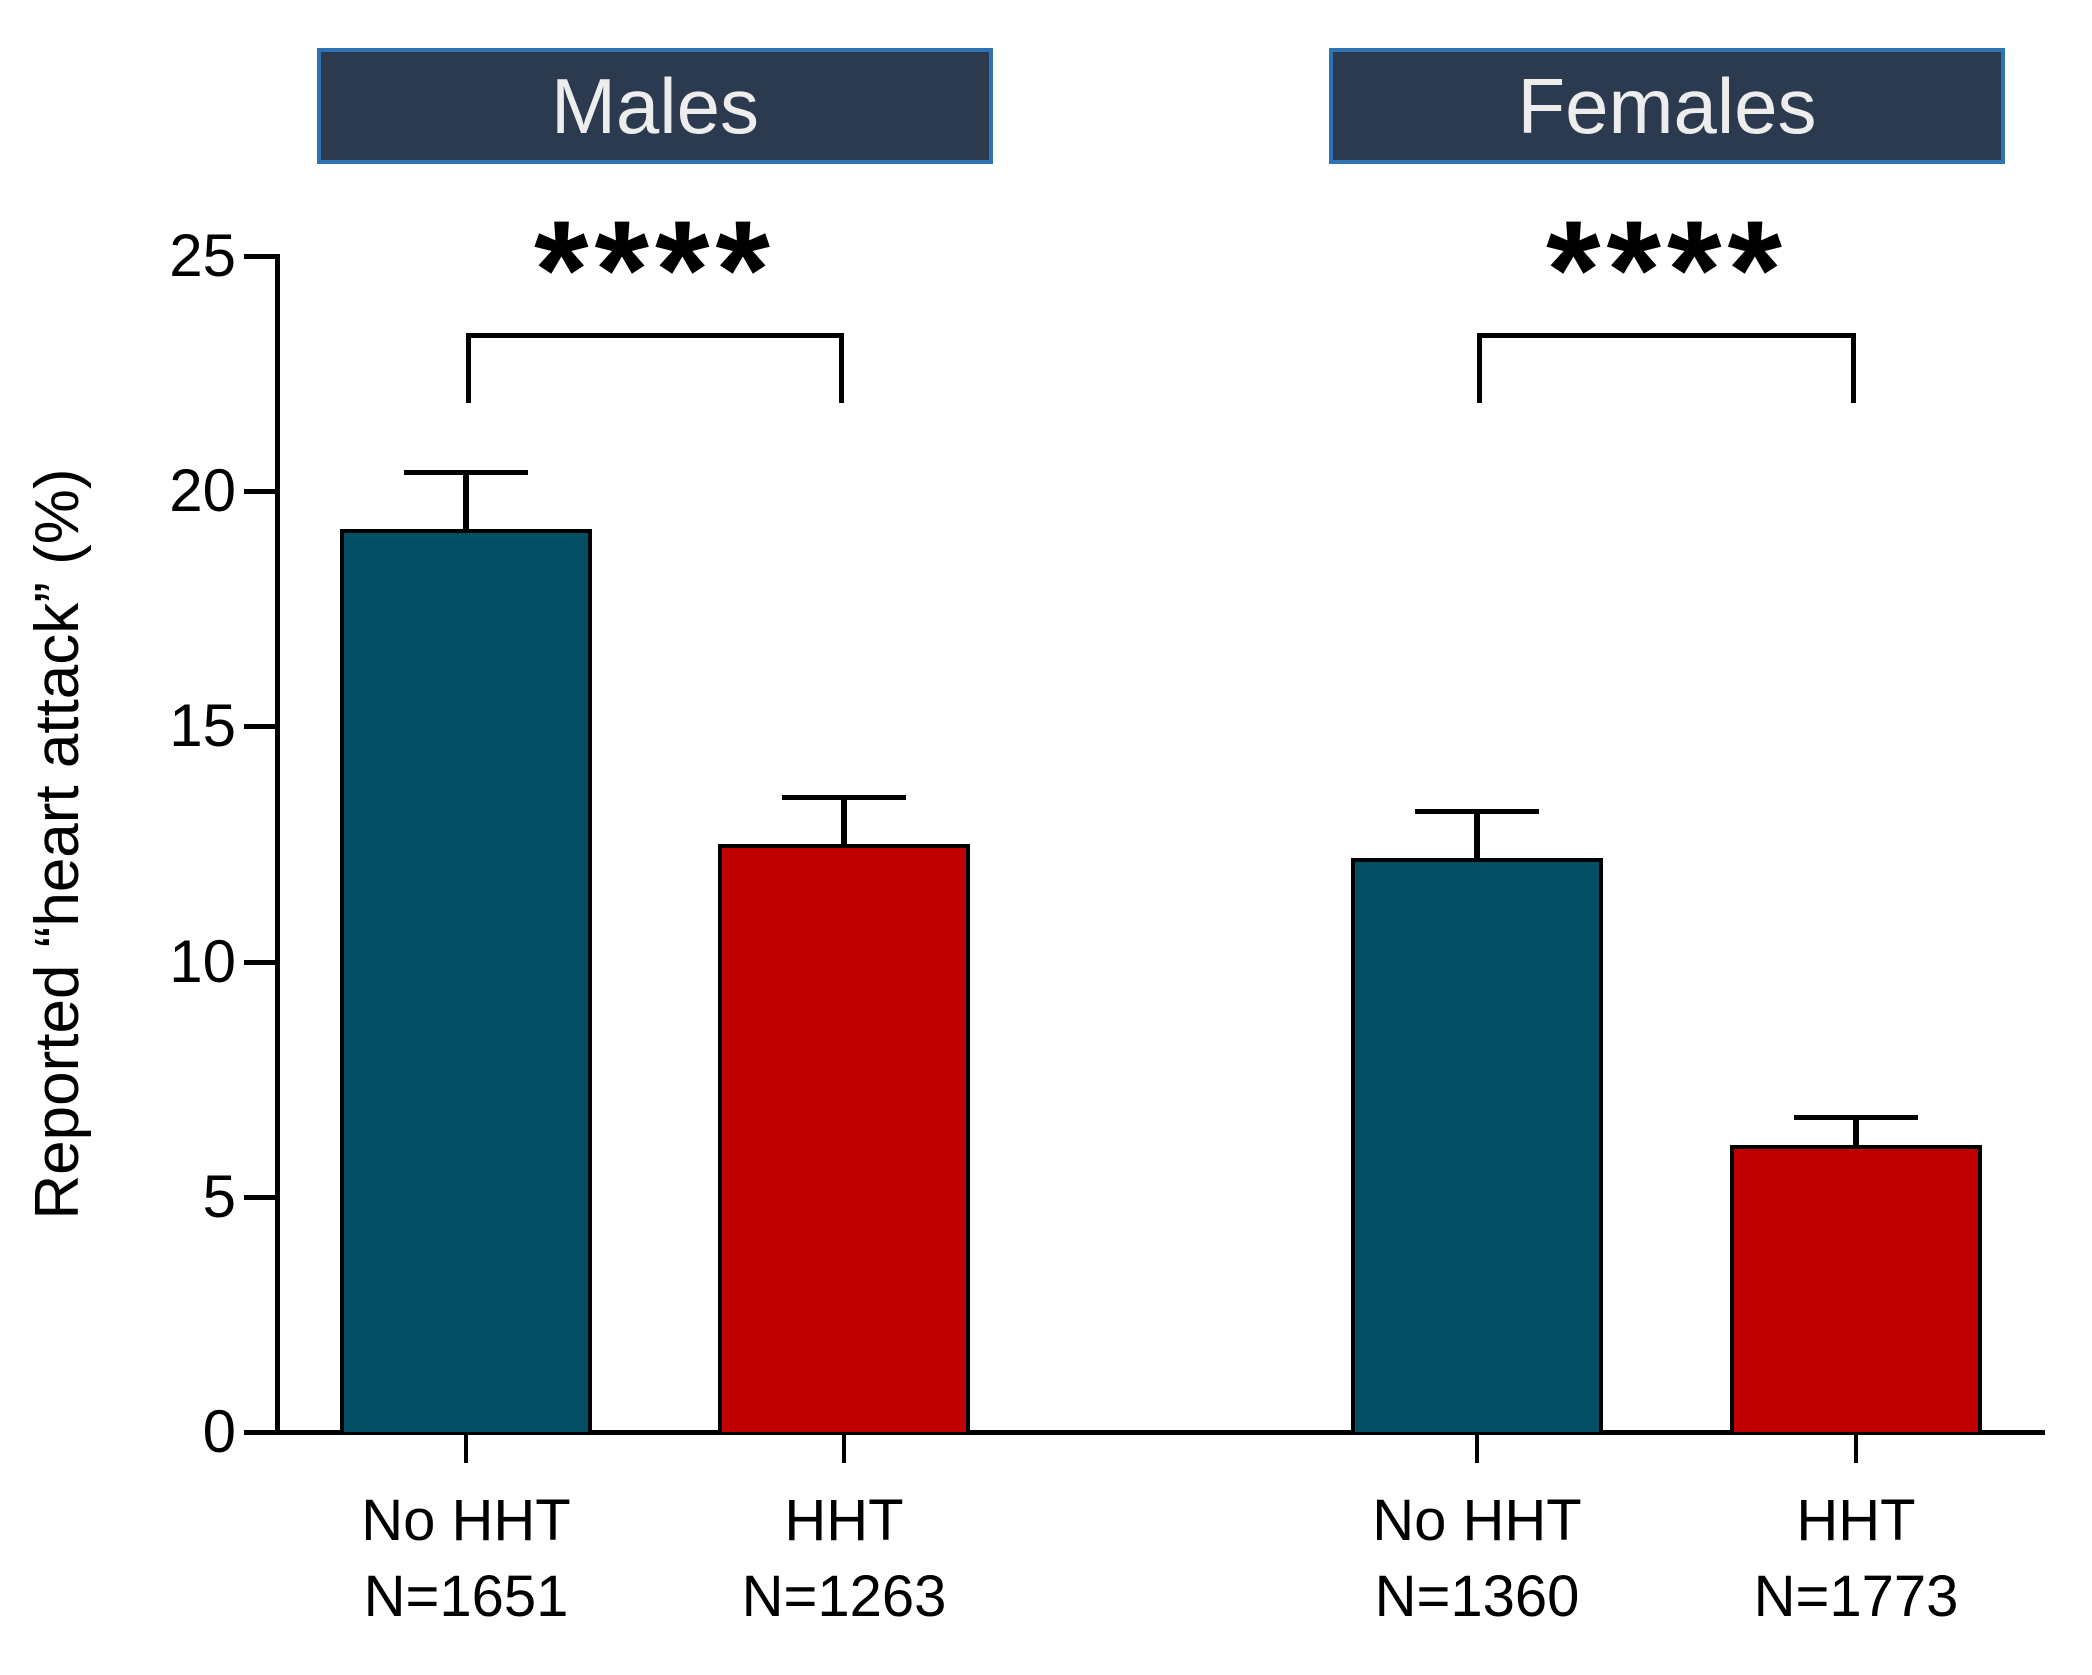 The height and width of the screenshot is (1675, 2092). I want to click on bar-males-no-hht, so click(466, 980).